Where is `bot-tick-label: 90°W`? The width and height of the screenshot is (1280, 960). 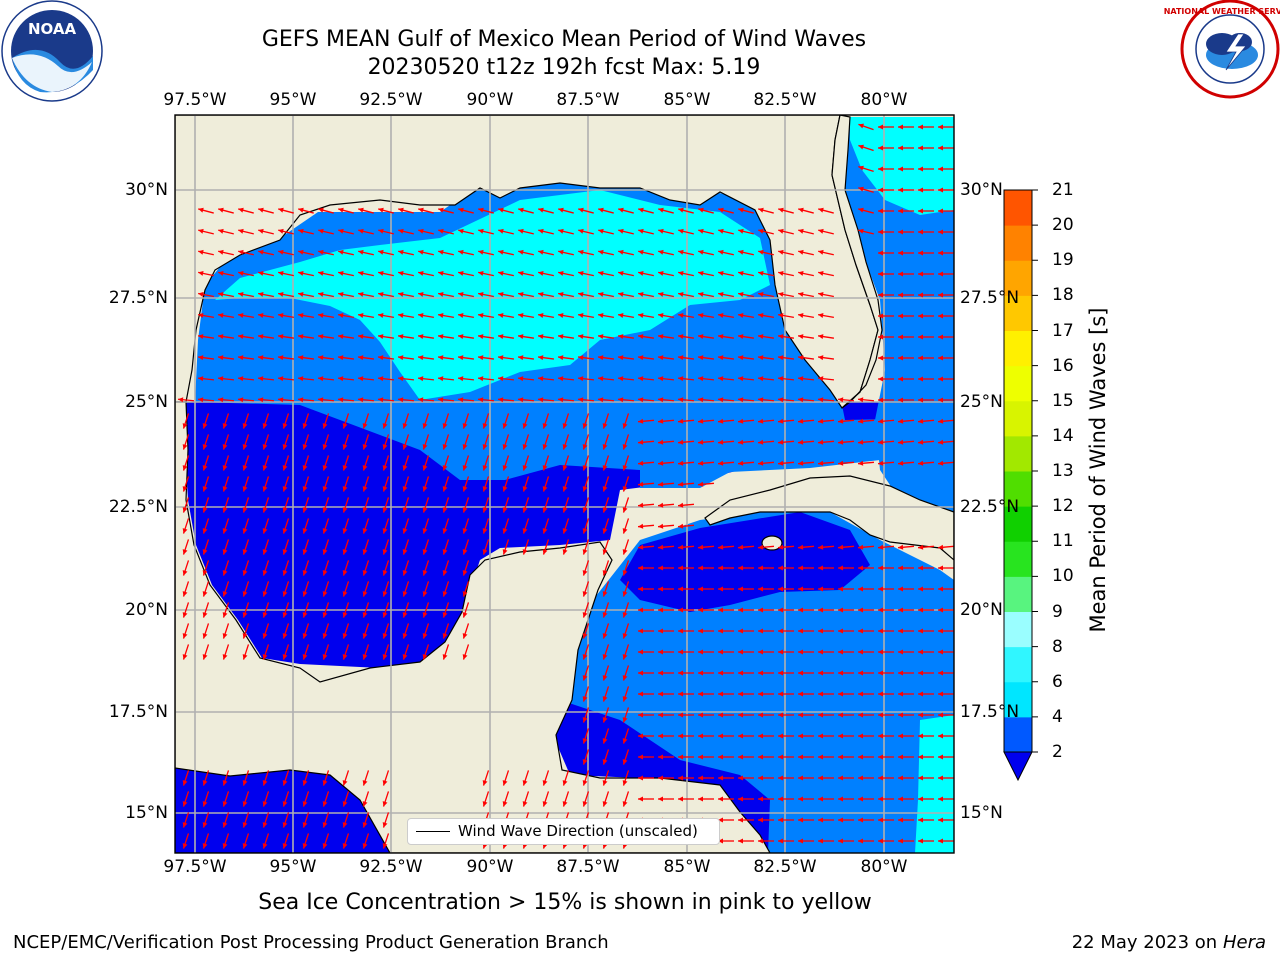 bot-tick-label: 90°W is located at coordinates (490, 867).